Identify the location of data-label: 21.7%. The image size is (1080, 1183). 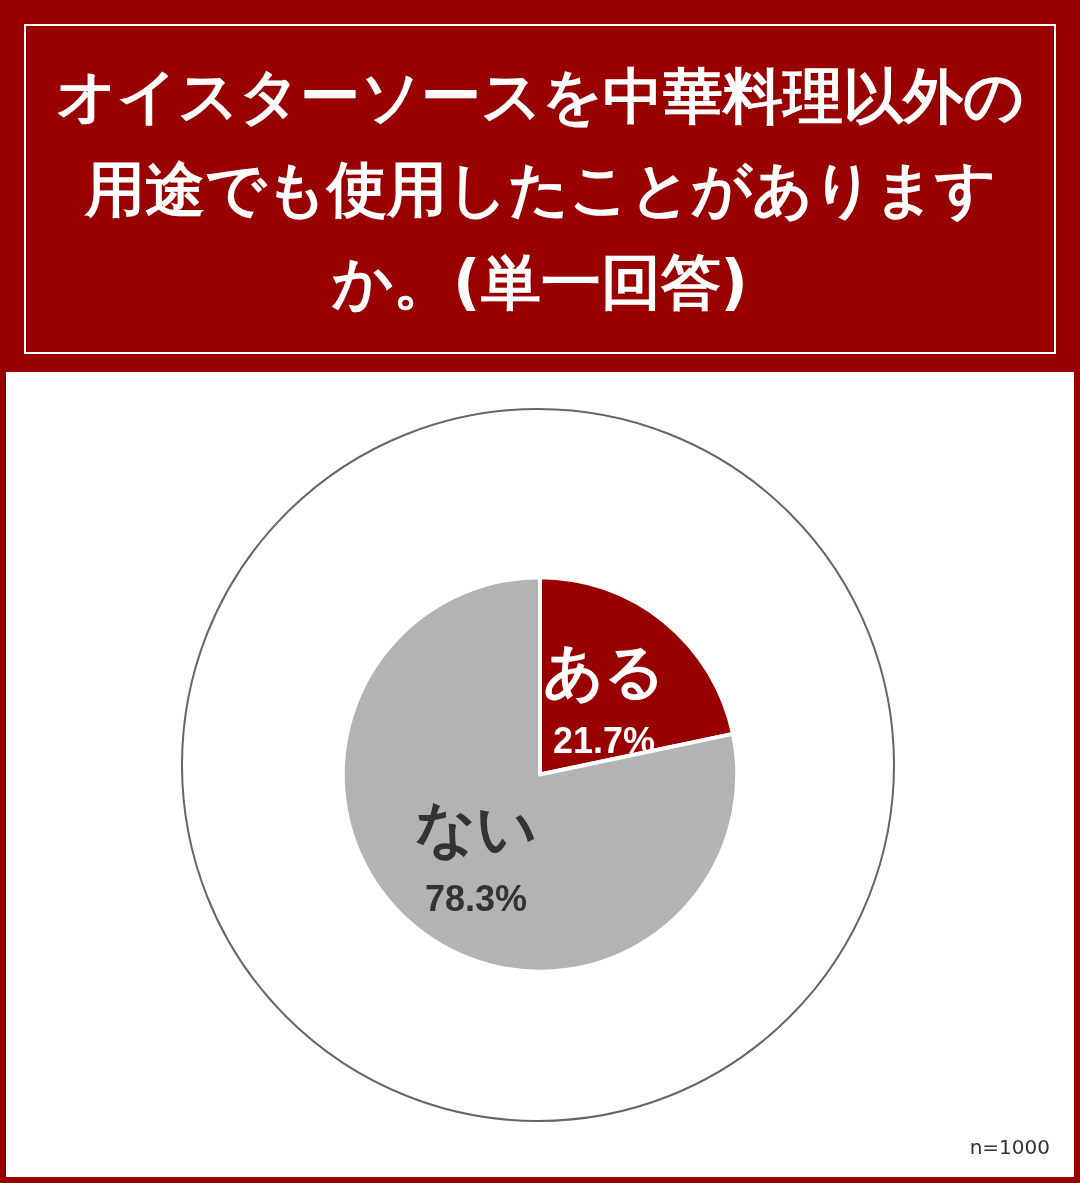
(604, 741).